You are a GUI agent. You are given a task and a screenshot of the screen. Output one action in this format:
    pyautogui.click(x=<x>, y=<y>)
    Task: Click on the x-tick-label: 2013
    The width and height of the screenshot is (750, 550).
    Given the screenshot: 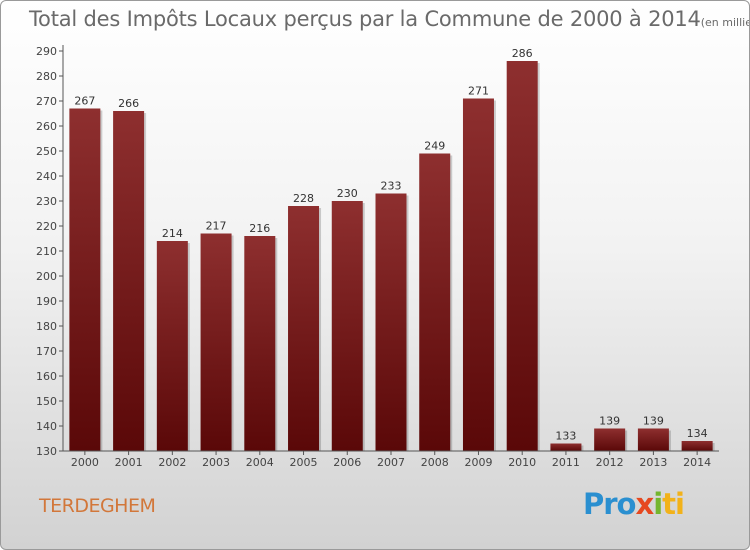 What is the action you would take?
    pyautogui.click(x=653, y=462)
    